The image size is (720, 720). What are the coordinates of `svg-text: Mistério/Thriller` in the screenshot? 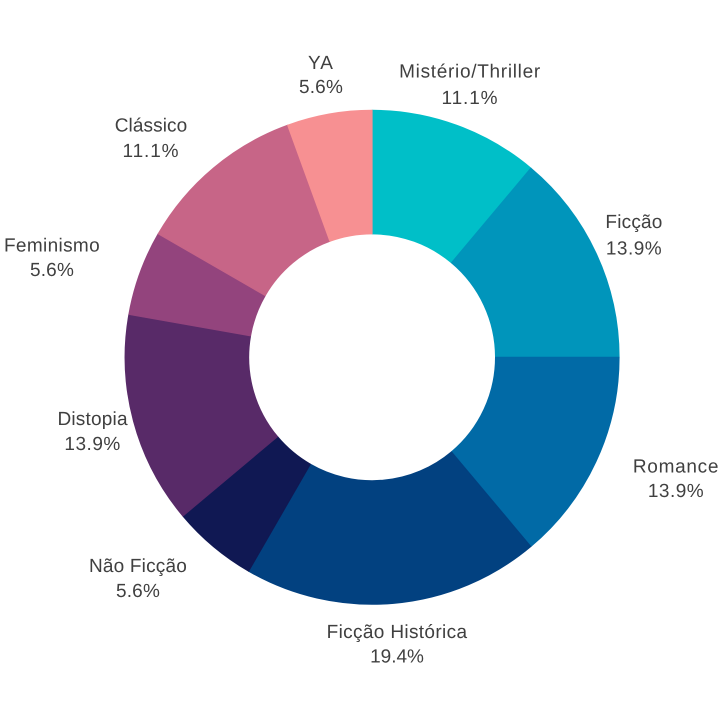 It's located at (470, 72).